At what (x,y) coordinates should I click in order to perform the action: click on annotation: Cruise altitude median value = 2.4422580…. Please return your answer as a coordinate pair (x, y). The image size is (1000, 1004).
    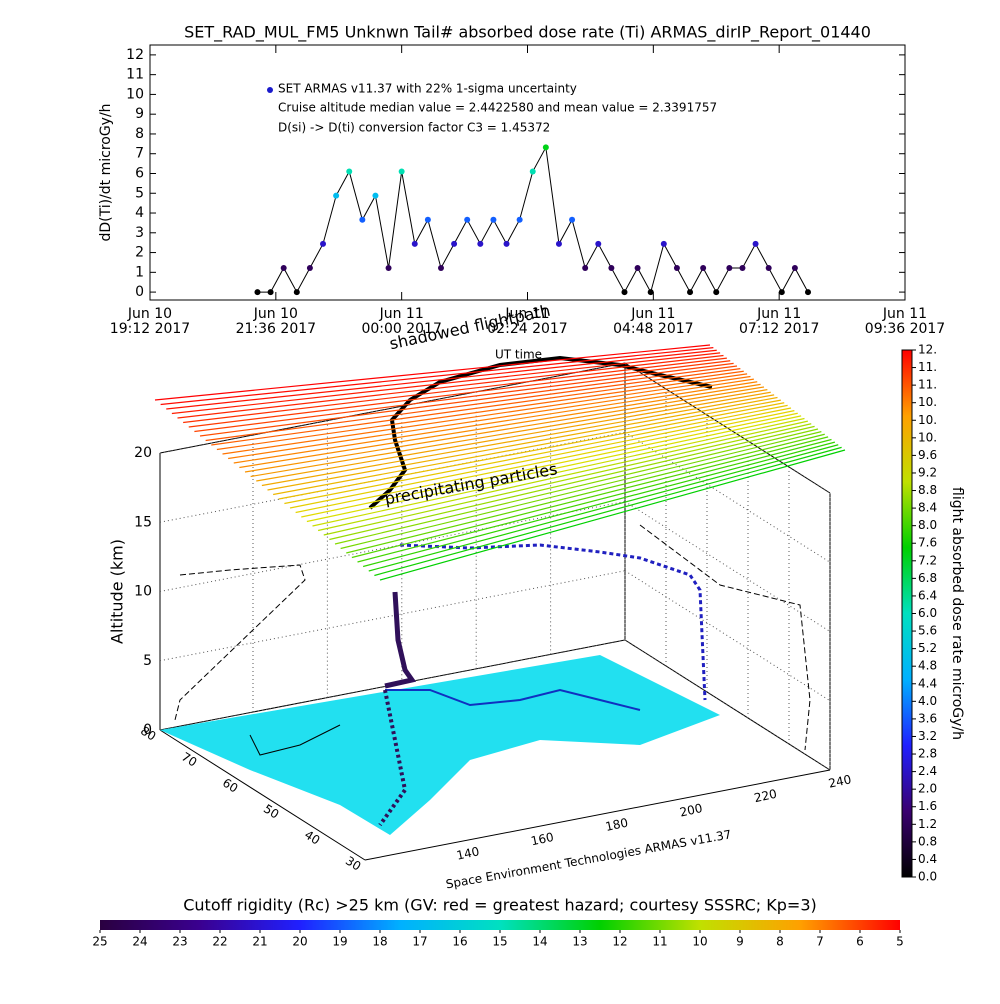
    Looking at the image, I should click on (497, 108).